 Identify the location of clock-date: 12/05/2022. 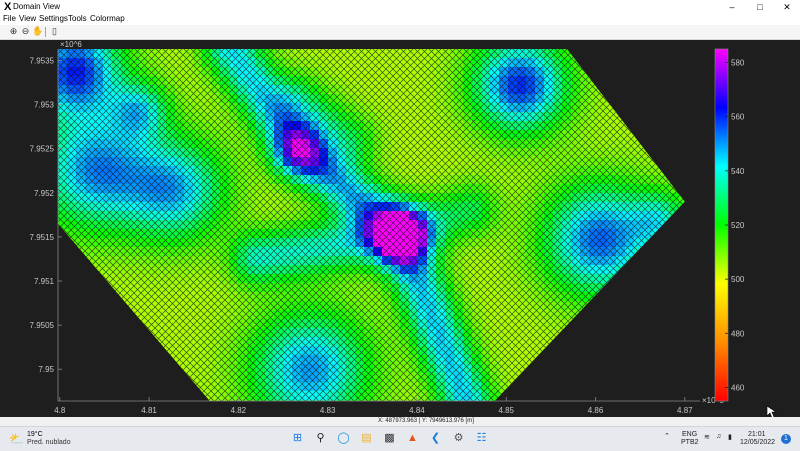
(758, 442).